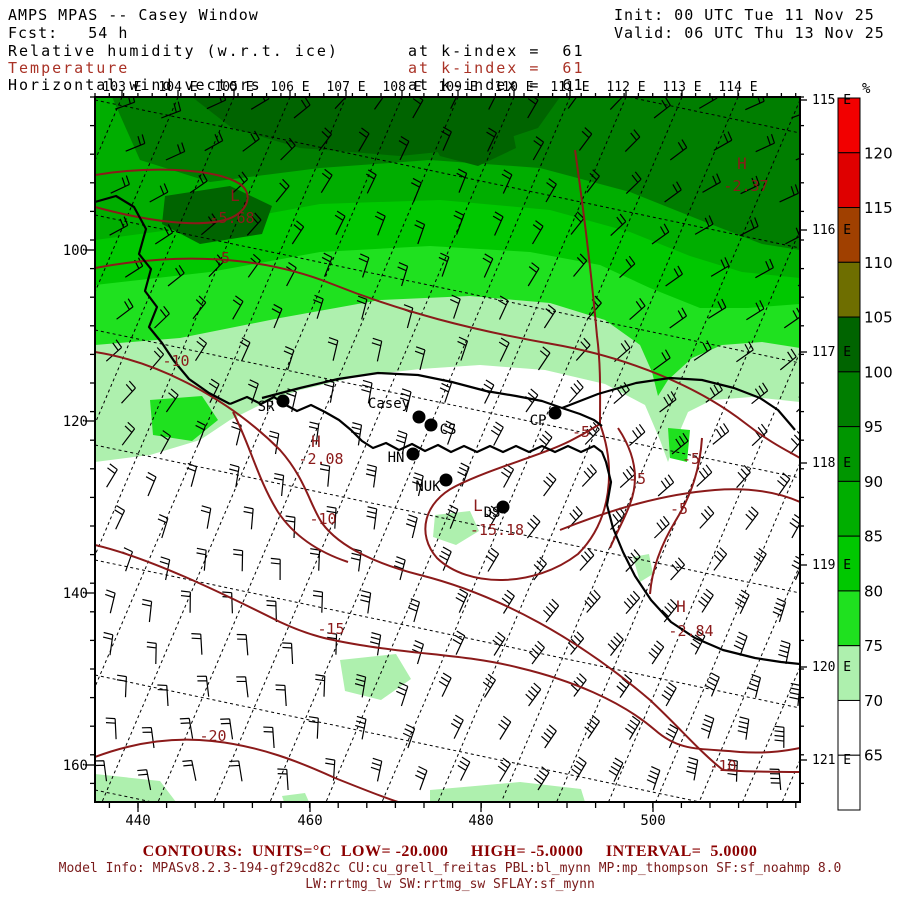 The height and width of the screenshot is (900, 900). What do you see at coordinates (722, 766) in the screenshot?
I see `contour-label: -10` at bounding box center [722, 766].